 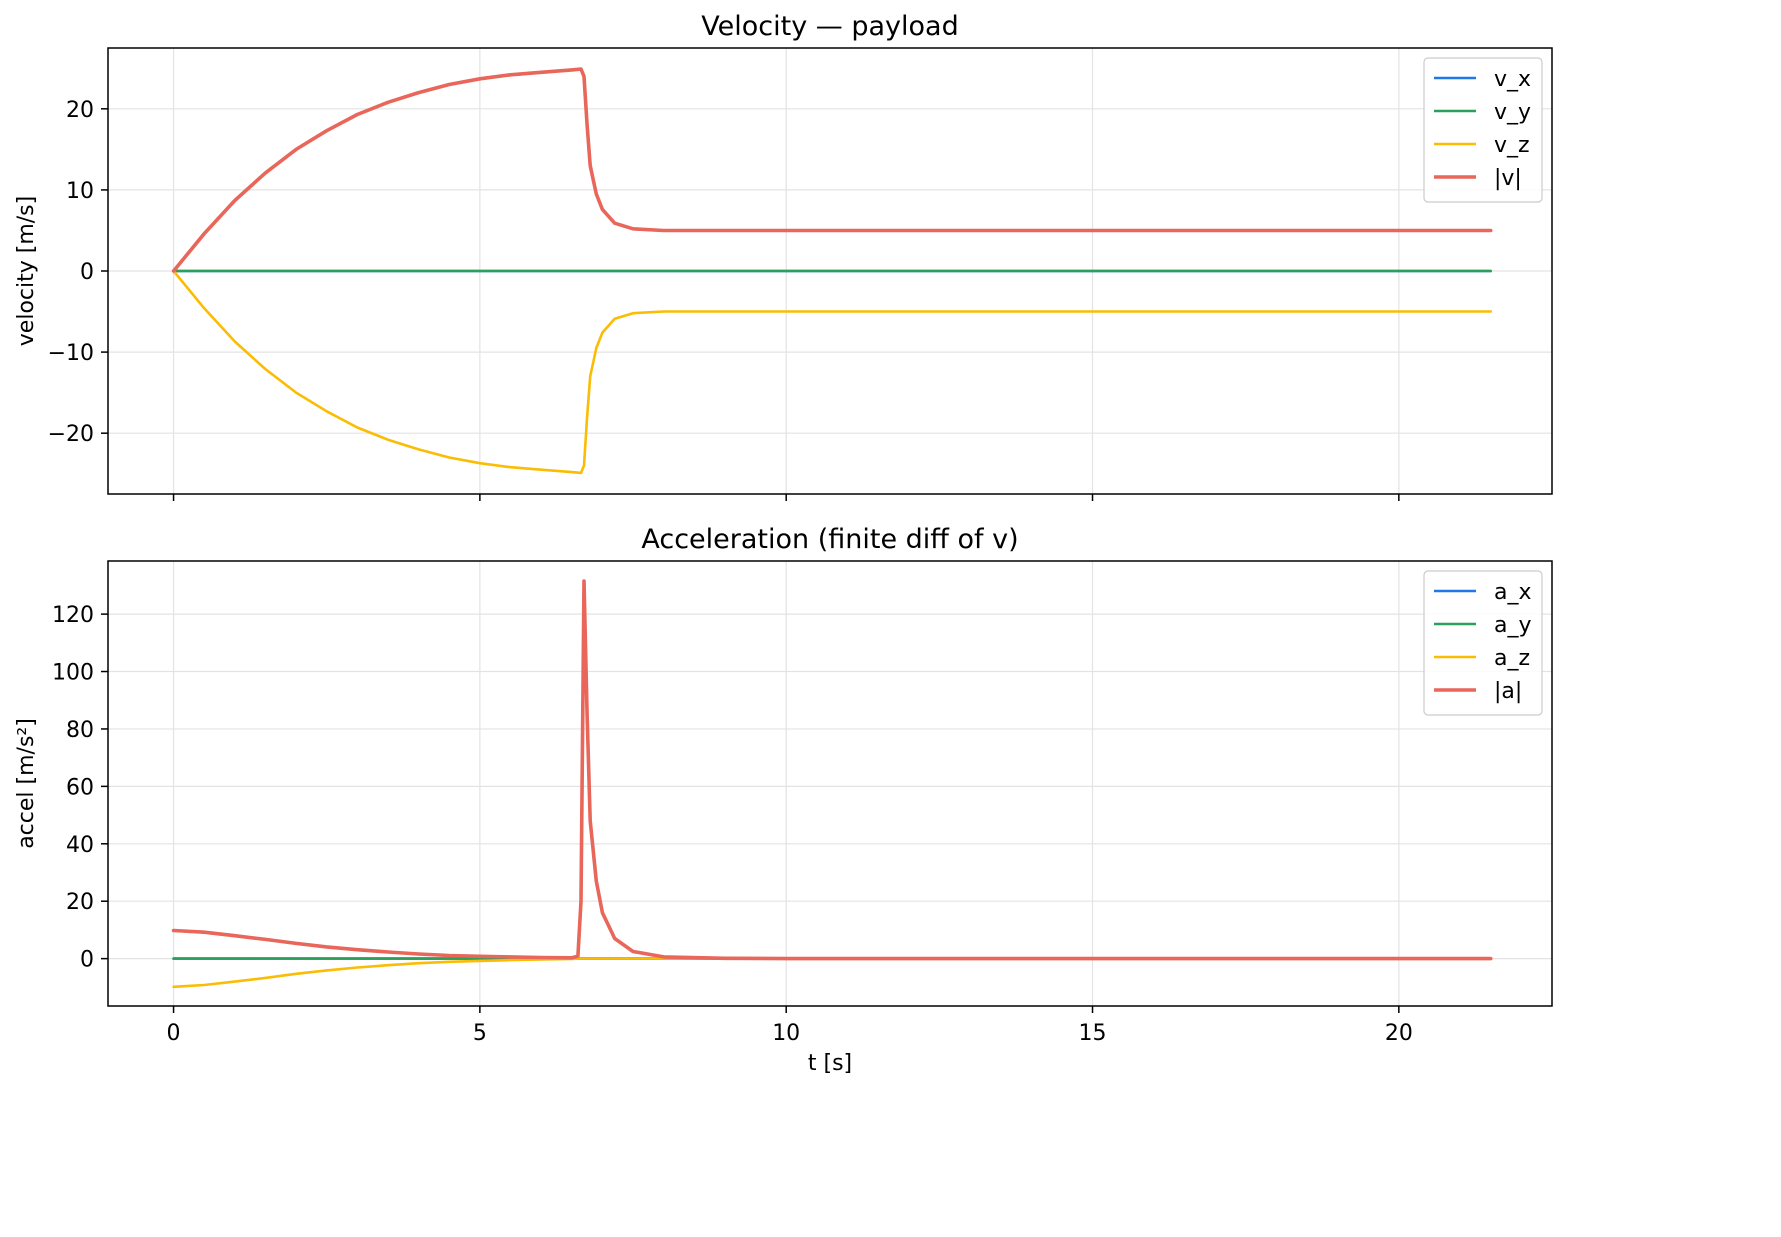 I want to click on x-tick-label: 0, so click(x=174, y=1033).